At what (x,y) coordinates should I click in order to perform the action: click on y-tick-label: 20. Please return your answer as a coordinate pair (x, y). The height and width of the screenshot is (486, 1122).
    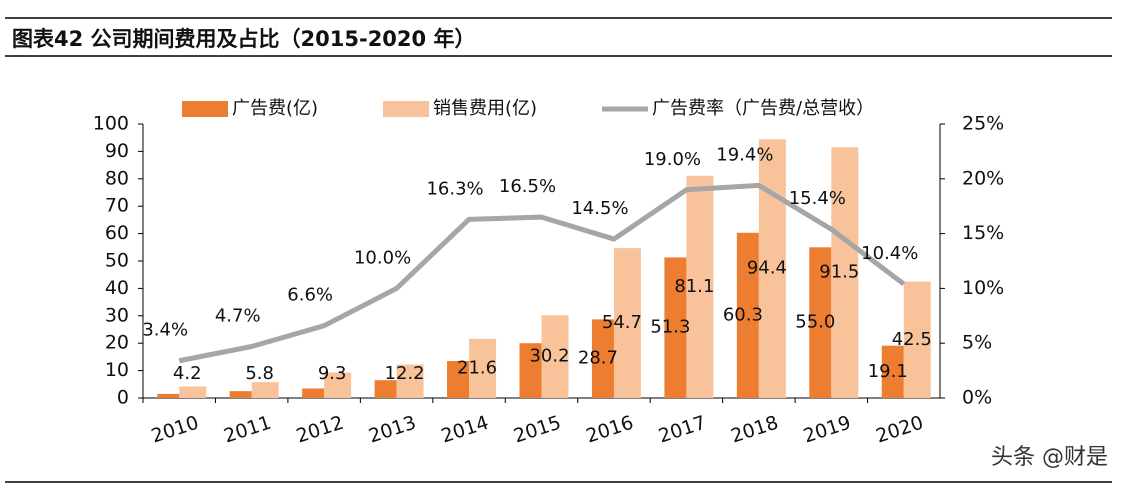
    Looking at the image, I should click on (117, 343).